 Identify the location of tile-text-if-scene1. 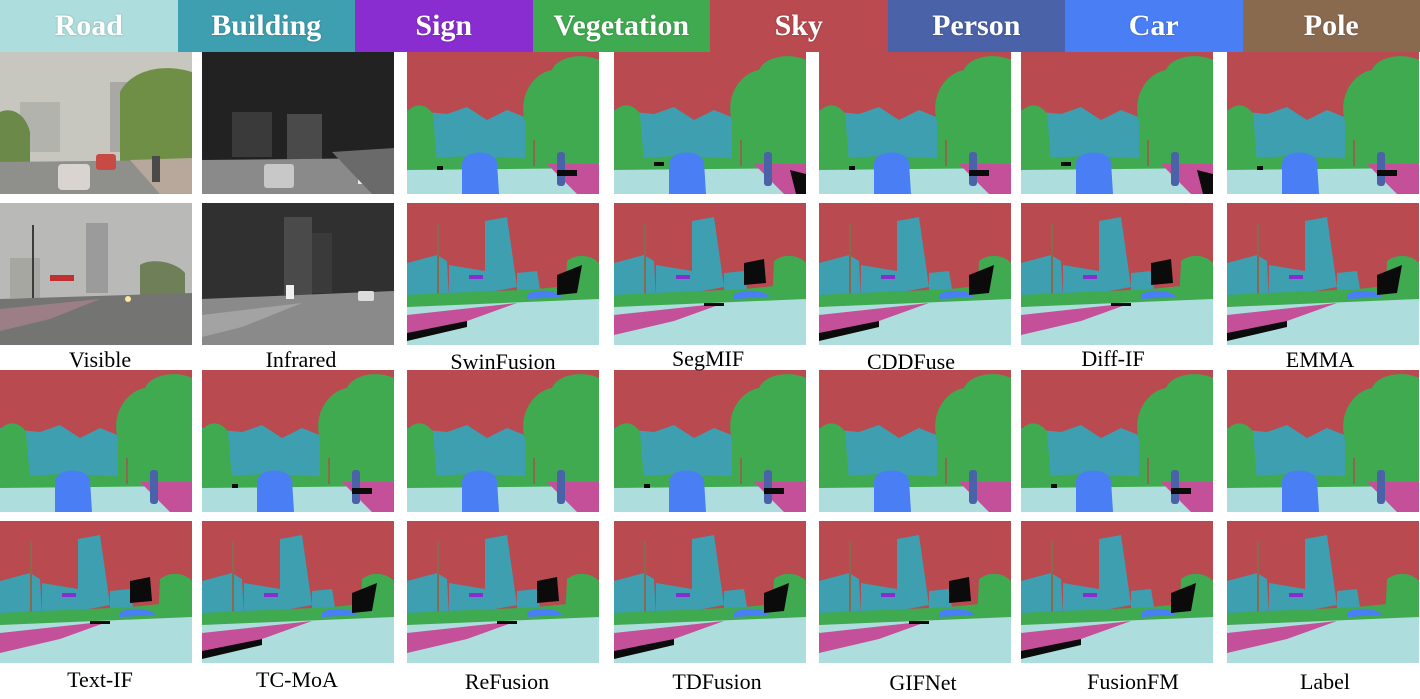
(96, 441).